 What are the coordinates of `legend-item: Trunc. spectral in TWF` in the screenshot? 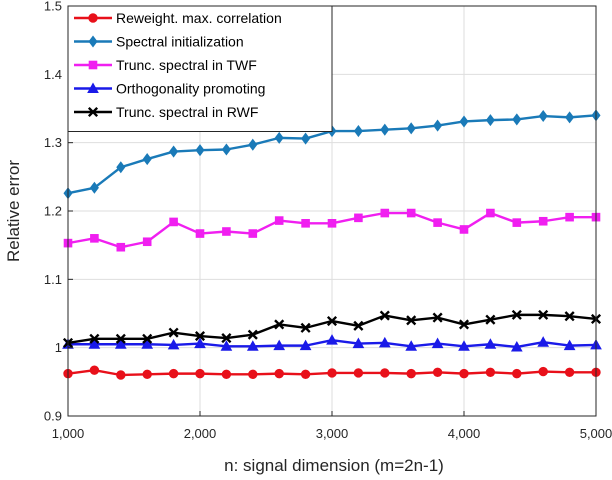 It's located at (165, 65).